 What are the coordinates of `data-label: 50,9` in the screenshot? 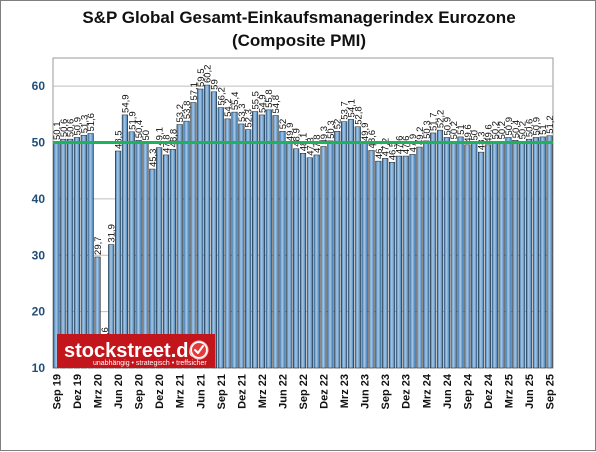 It's located at (447, 126).